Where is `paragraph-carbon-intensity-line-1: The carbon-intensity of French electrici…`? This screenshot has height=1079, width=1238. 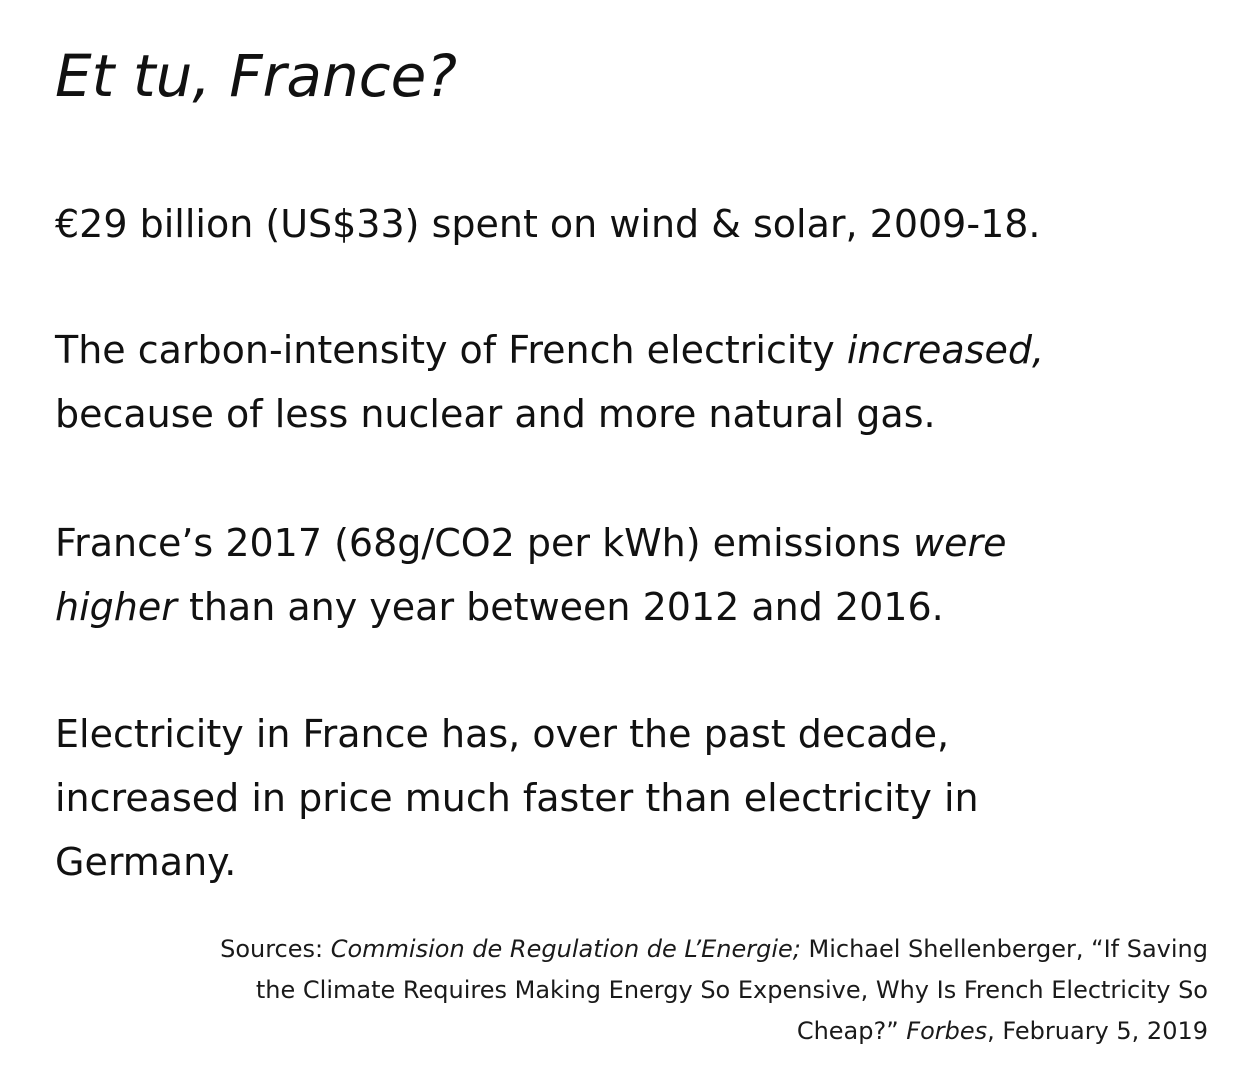 paragraph-carbon-intensity-line-1: The carbon-intensity of French electrici… is located at coordinates (549, 350).